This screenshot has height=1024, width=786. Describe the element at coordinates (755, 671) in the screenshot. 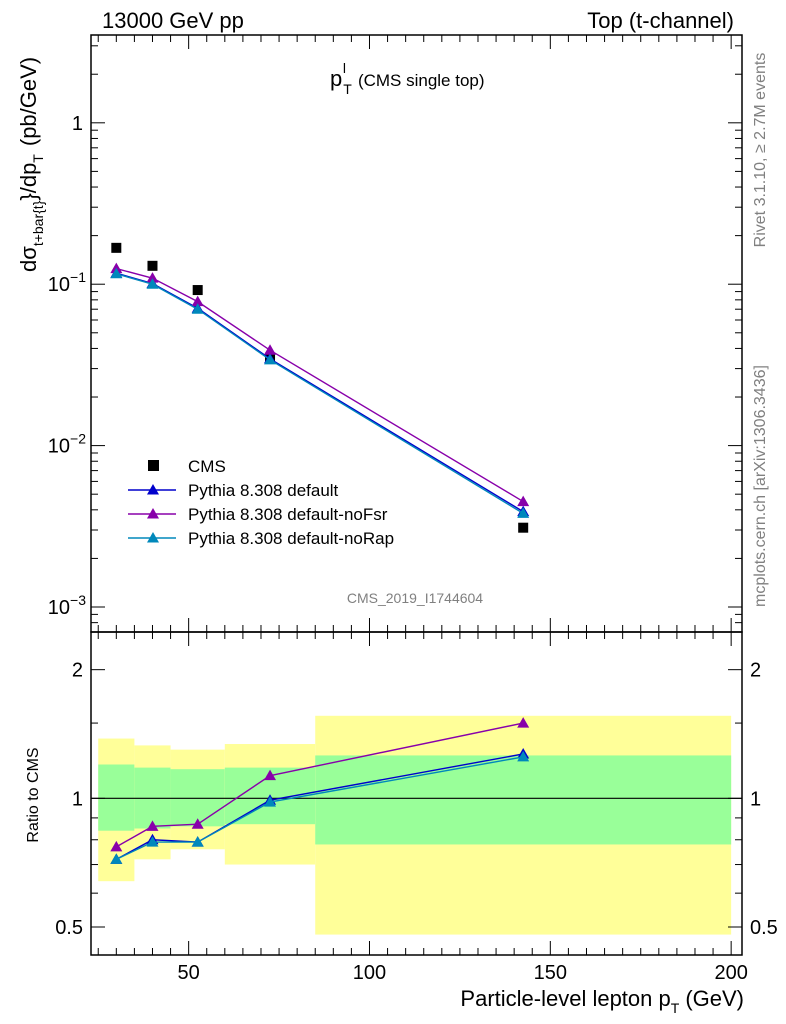

I see `ratio-y-tick-label-right: 2` at that location.